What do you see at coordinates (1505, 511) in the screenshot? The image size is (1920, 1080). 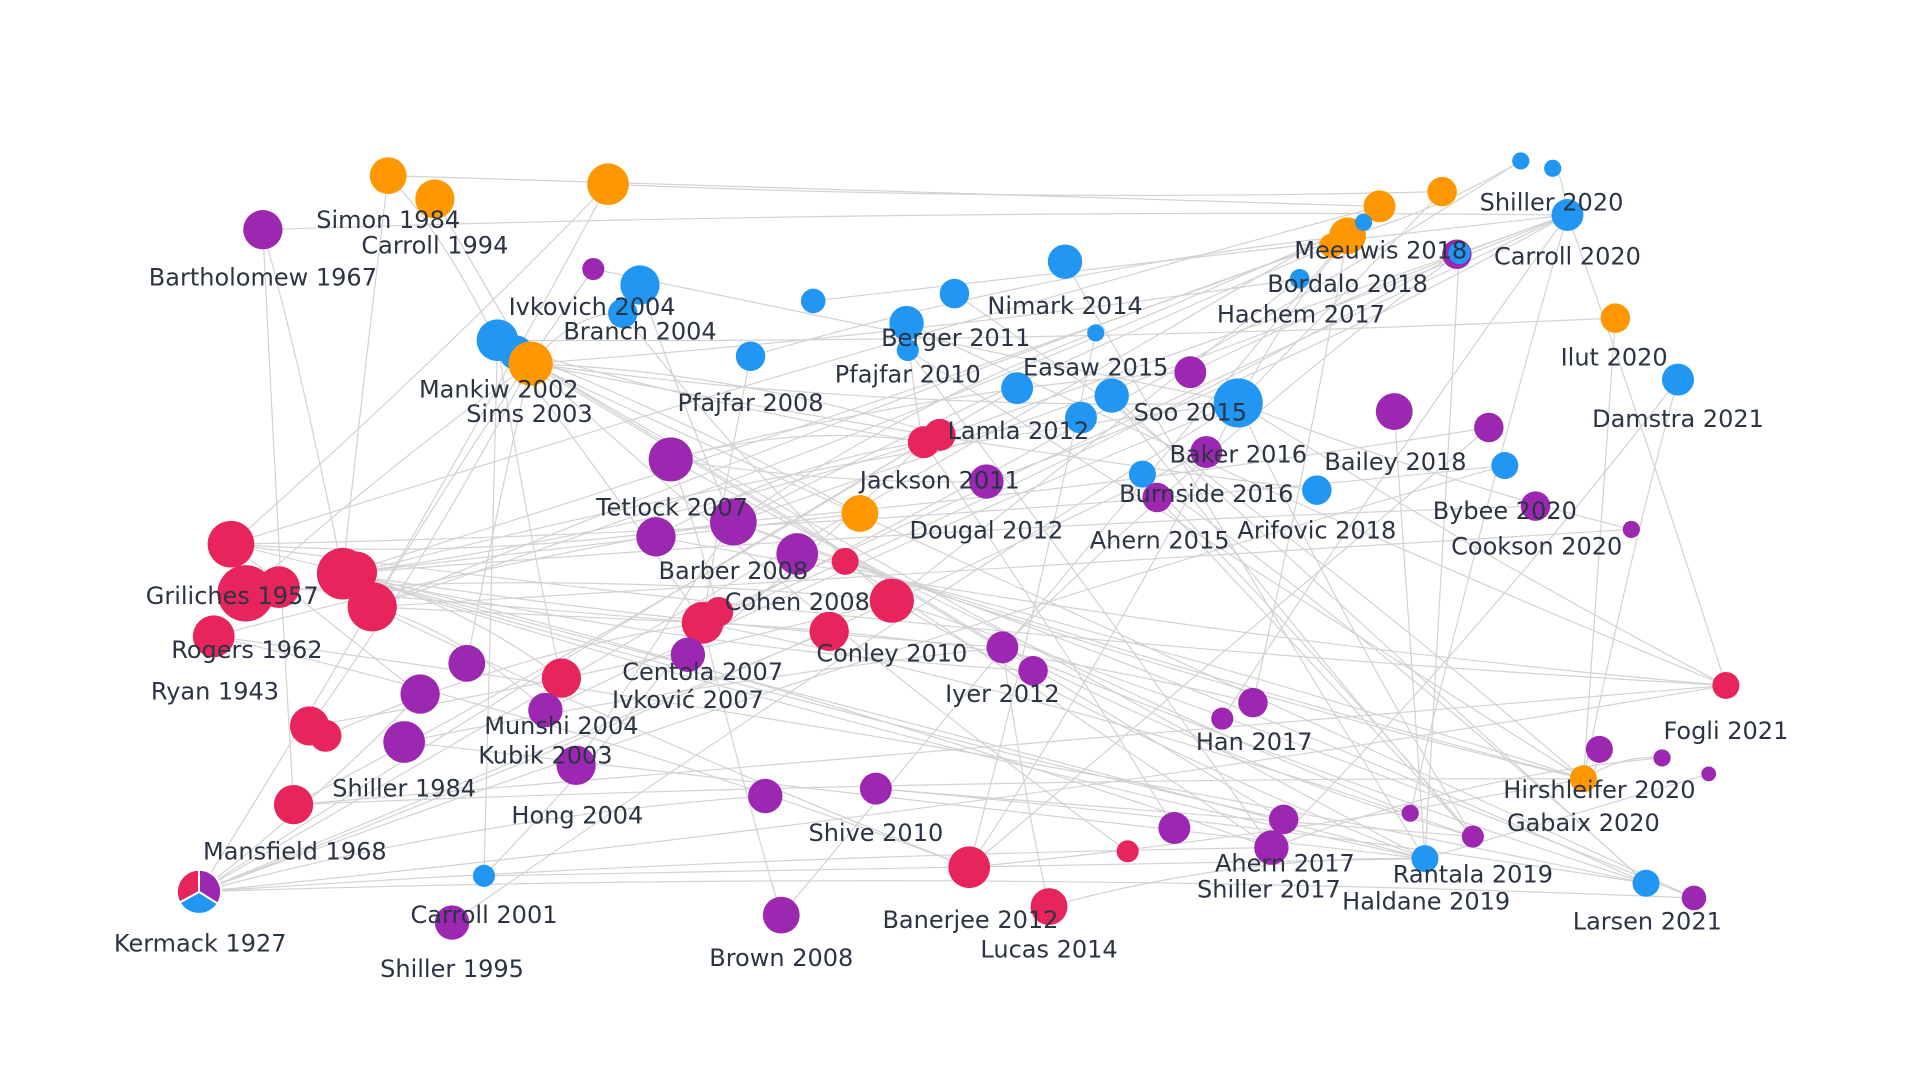 I see `paper-label: Bybee 2020` at bounding box center [1505, 511].